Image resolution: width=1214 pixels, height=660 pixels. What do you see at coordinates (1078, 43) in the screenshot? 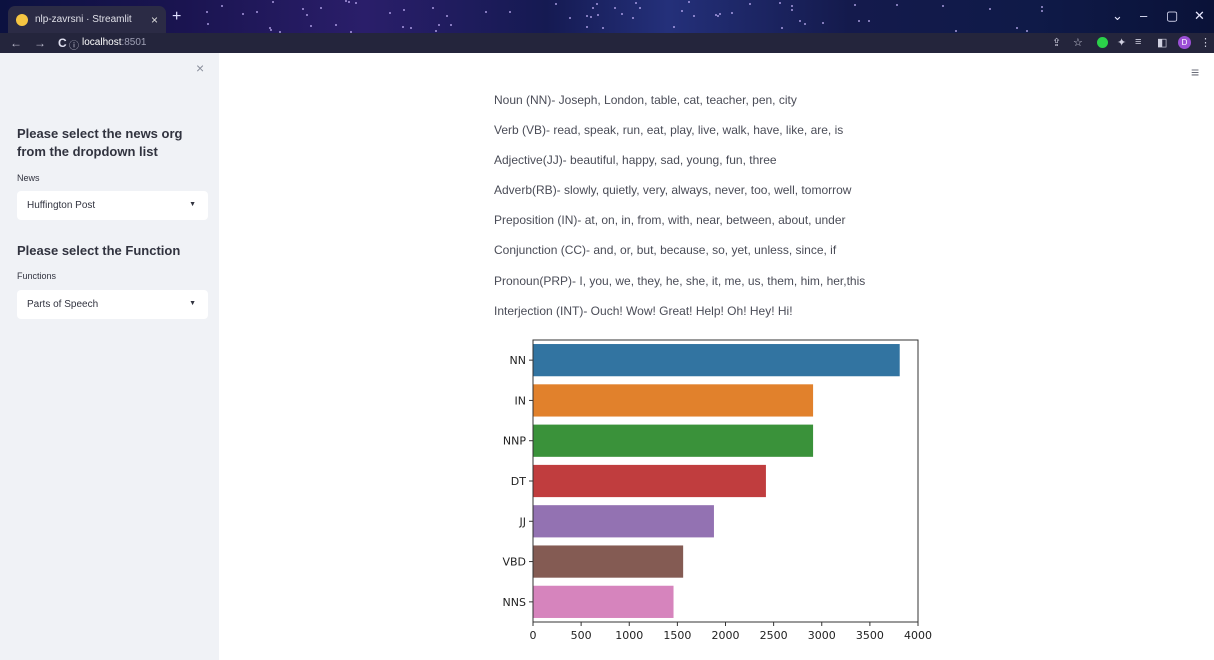
I see `bookmark-star-icon: ☆` at bounding box center [1078, 43].